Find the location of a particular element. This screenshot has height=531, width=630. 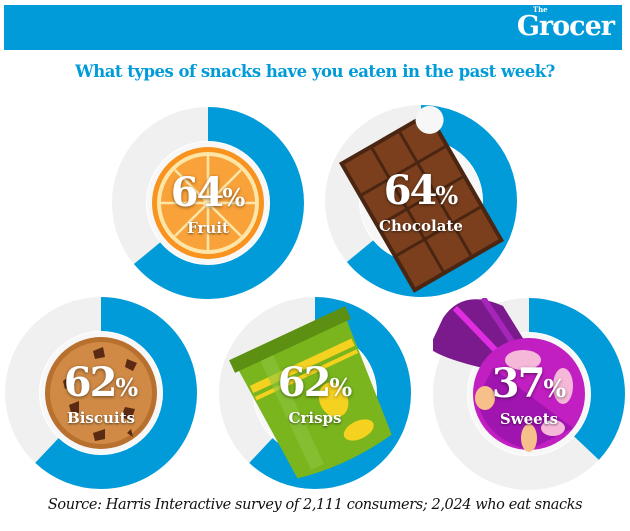

logo-the: The is located at coordinates (540, 9).